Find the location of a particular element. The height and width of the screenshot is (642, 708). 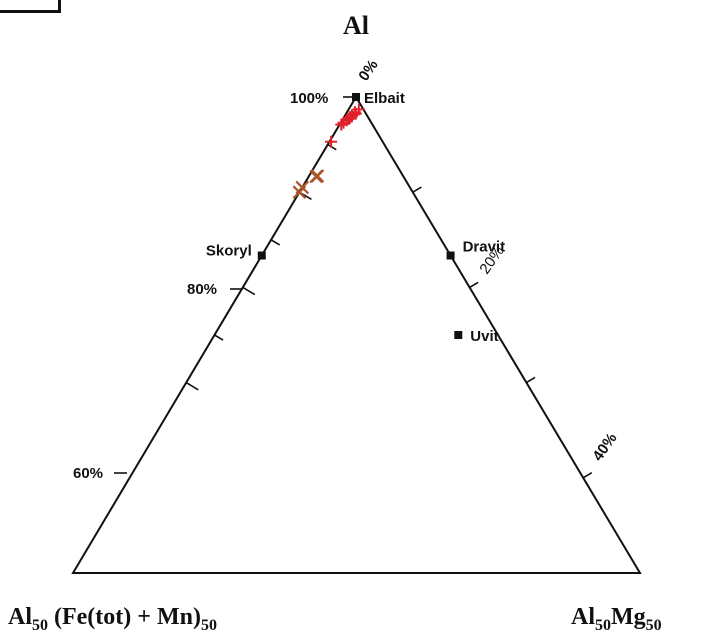

end-member-marker-elbait is located at coordinates (356, 97).